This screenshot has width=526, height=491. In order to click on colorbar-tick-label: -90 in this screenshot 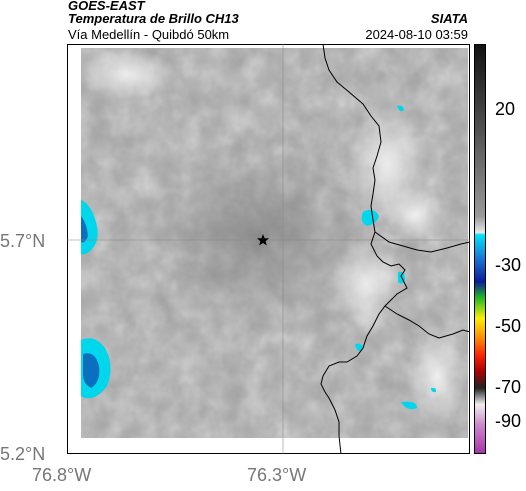, I will do `click(508, 421)`.